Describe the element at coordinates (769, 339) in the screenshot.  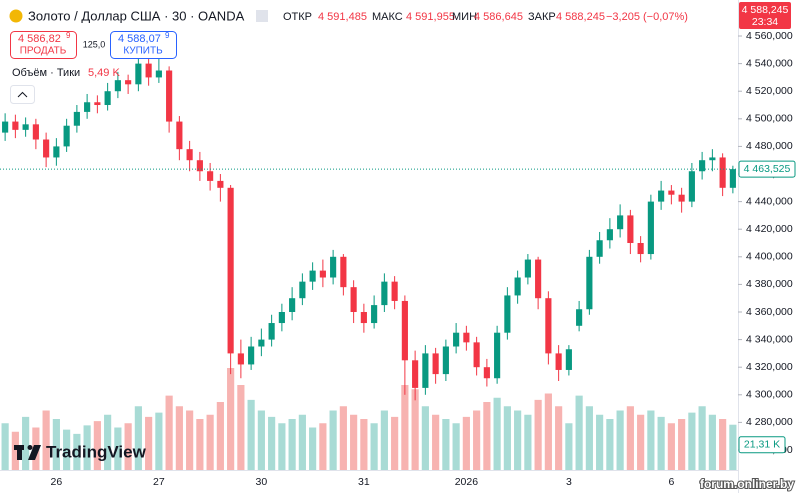
I see `y-tick-label: 4 340,000` at that location.